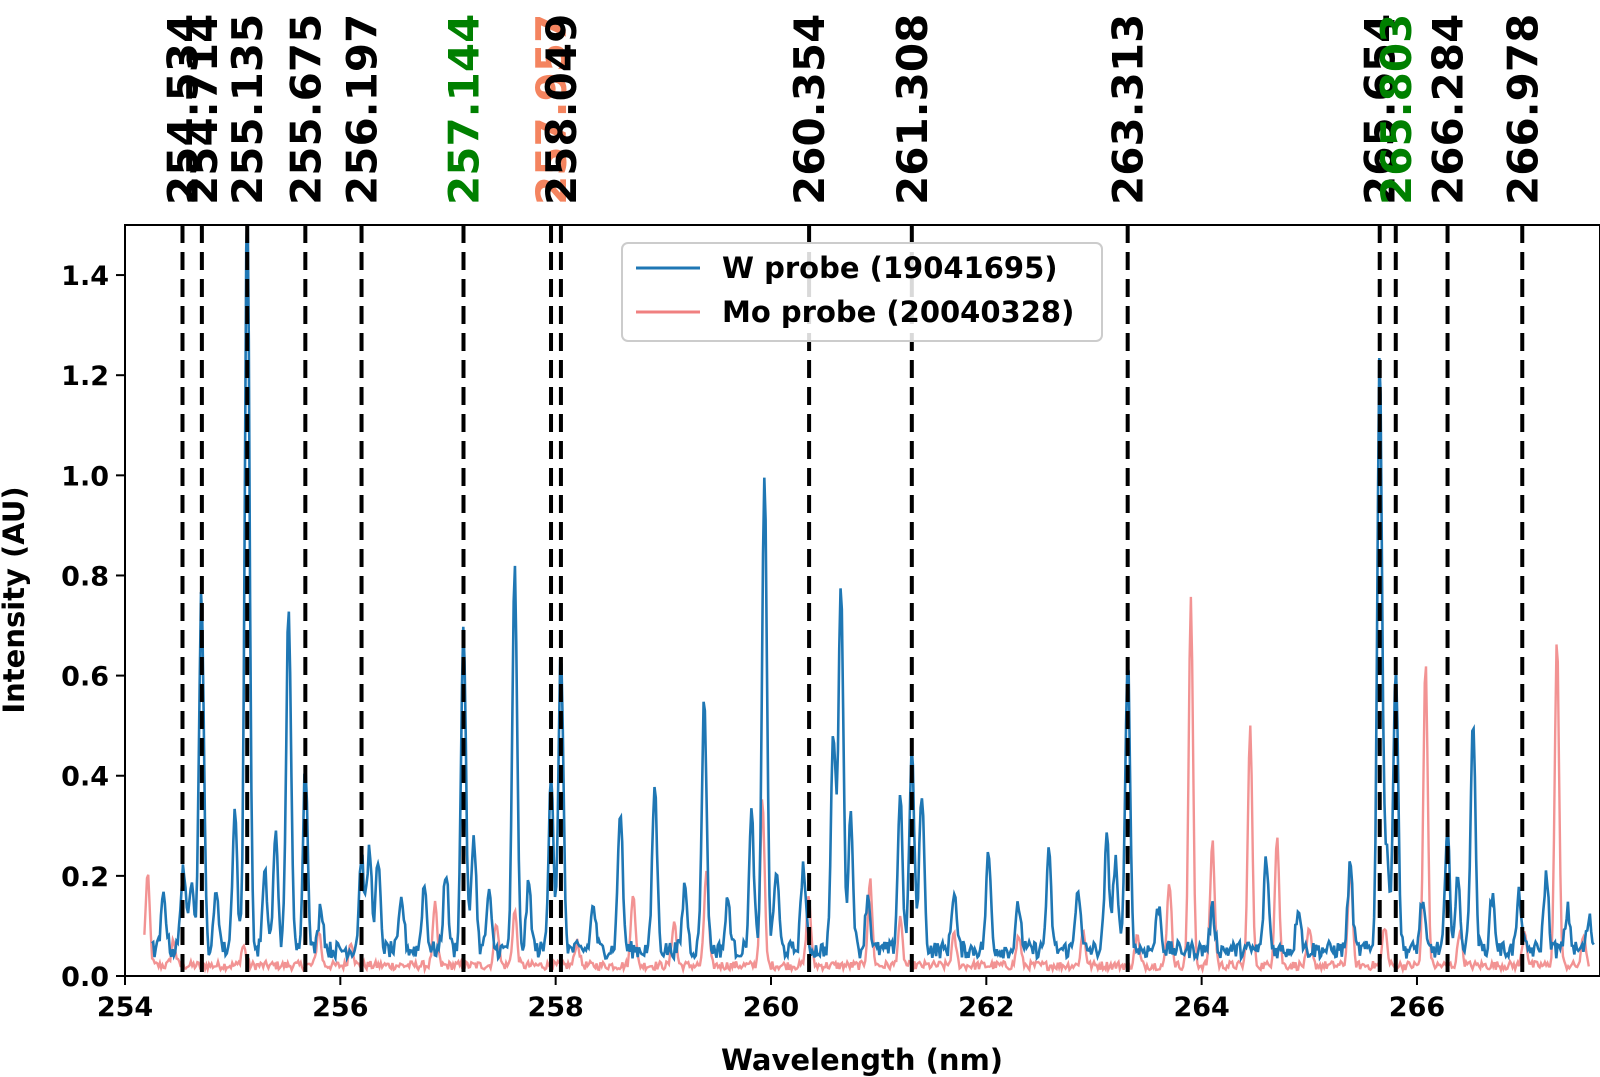 The width and height of the screenshot is (1600, 1077). What do you see at coordinates (898, 312) in the screenshot?
I see `legend-entry: Mo probe (20040328)` at bounding box center [898, 312].